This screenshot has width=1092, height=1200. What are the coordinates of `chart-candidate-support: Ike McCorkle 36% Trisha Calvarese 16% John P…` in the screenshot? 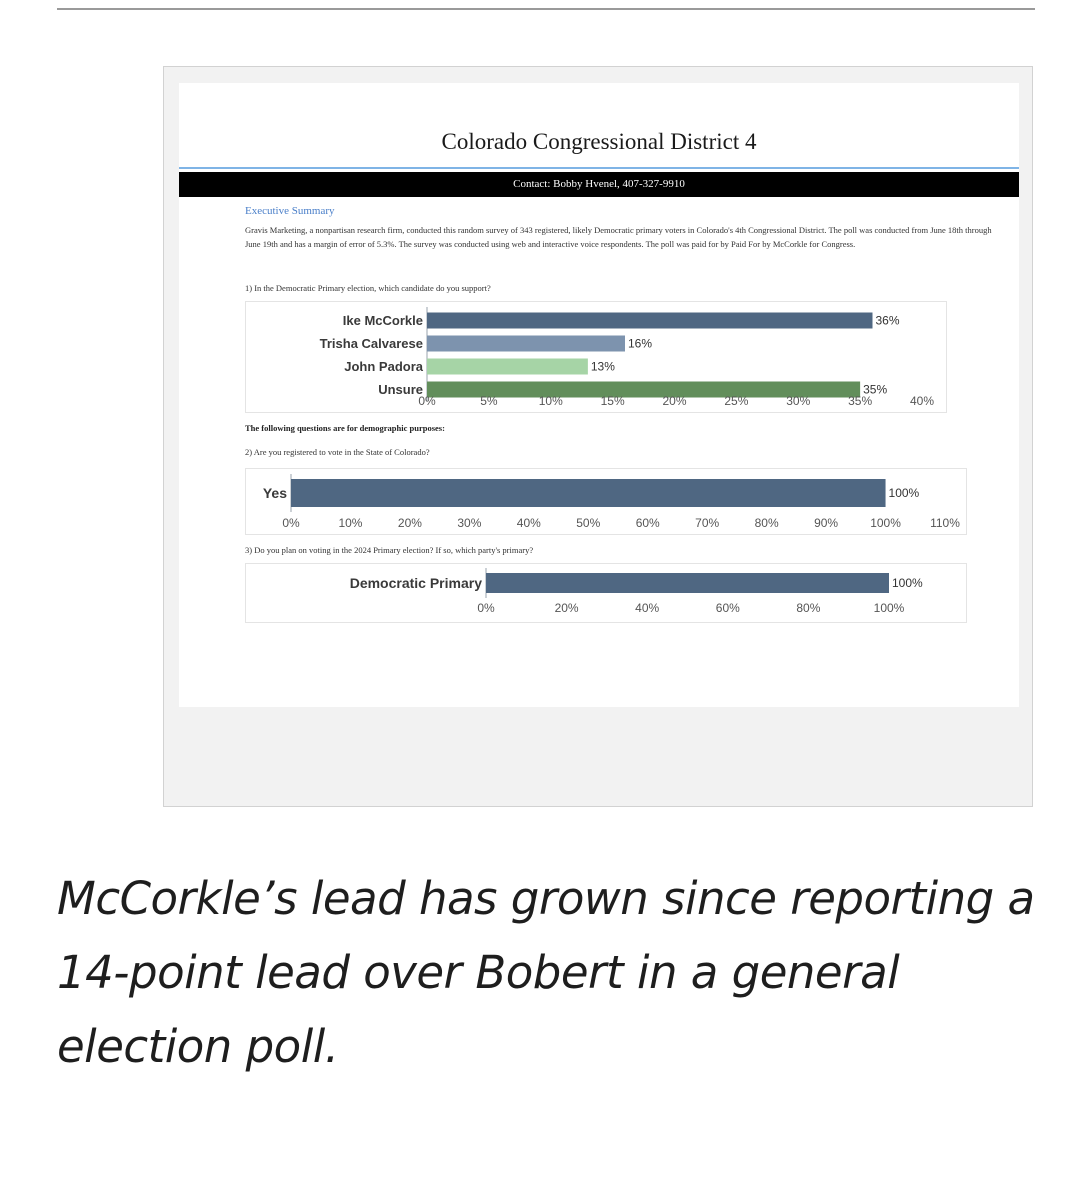 It's located at (596, 357).